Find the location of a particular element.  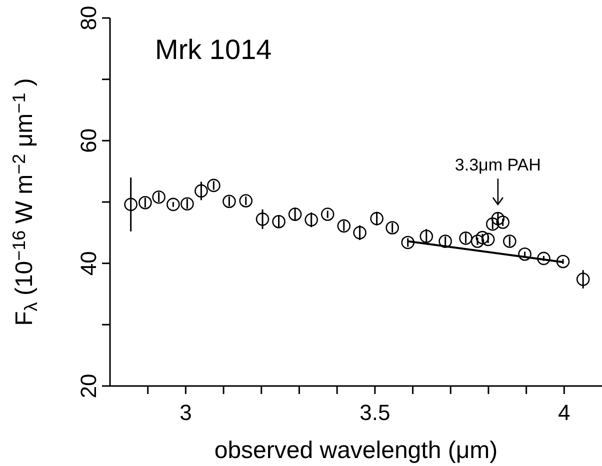

text: Mrk 1014 is located at coordinates (213, 50).